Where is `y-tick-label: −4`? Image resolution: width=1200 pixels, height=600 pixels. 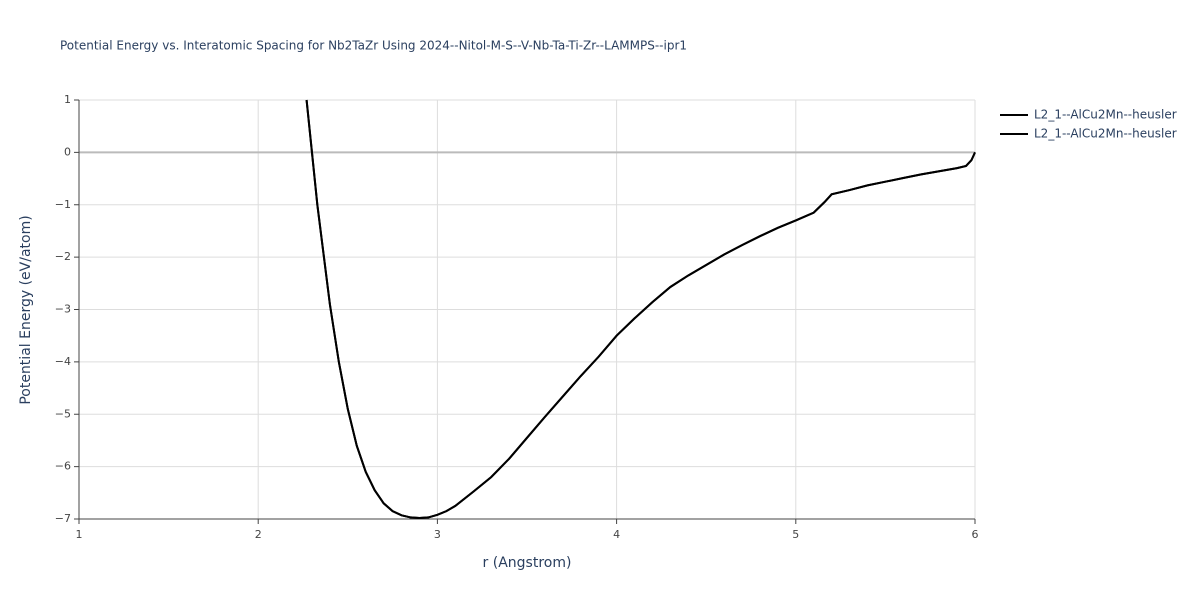 y-tick-label: −4 is located at coordinates (63, 361).